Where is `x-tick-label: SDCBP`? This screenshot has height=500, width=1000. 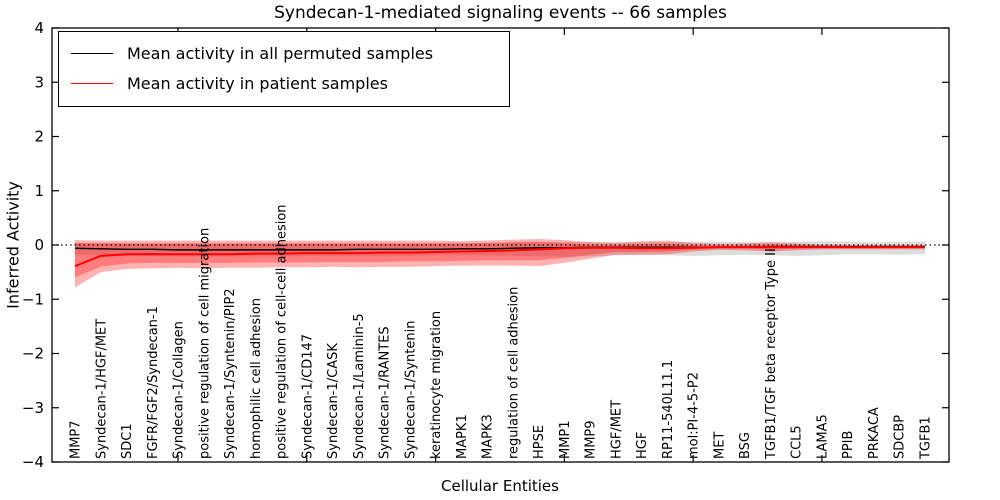
x-tick-label: SDCBP is located at coordinates (900, 437).